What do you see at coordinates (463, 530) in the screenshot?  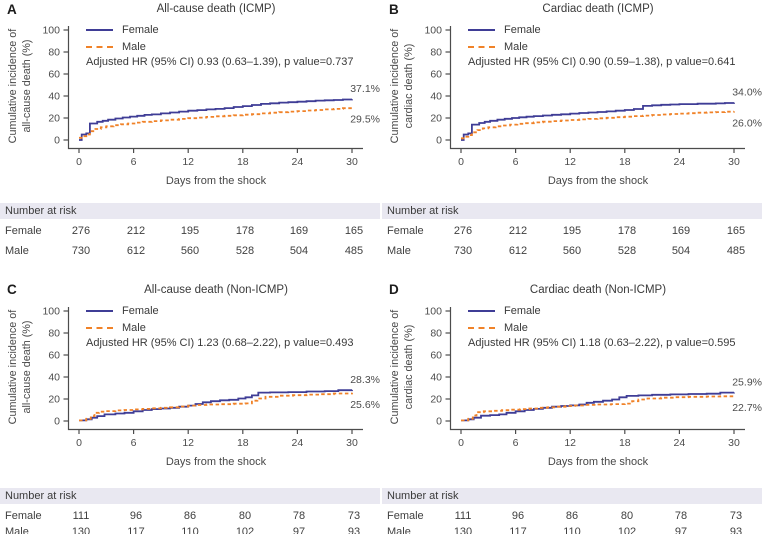 I see `risk-value: 130` at bounding box center [463, 530].